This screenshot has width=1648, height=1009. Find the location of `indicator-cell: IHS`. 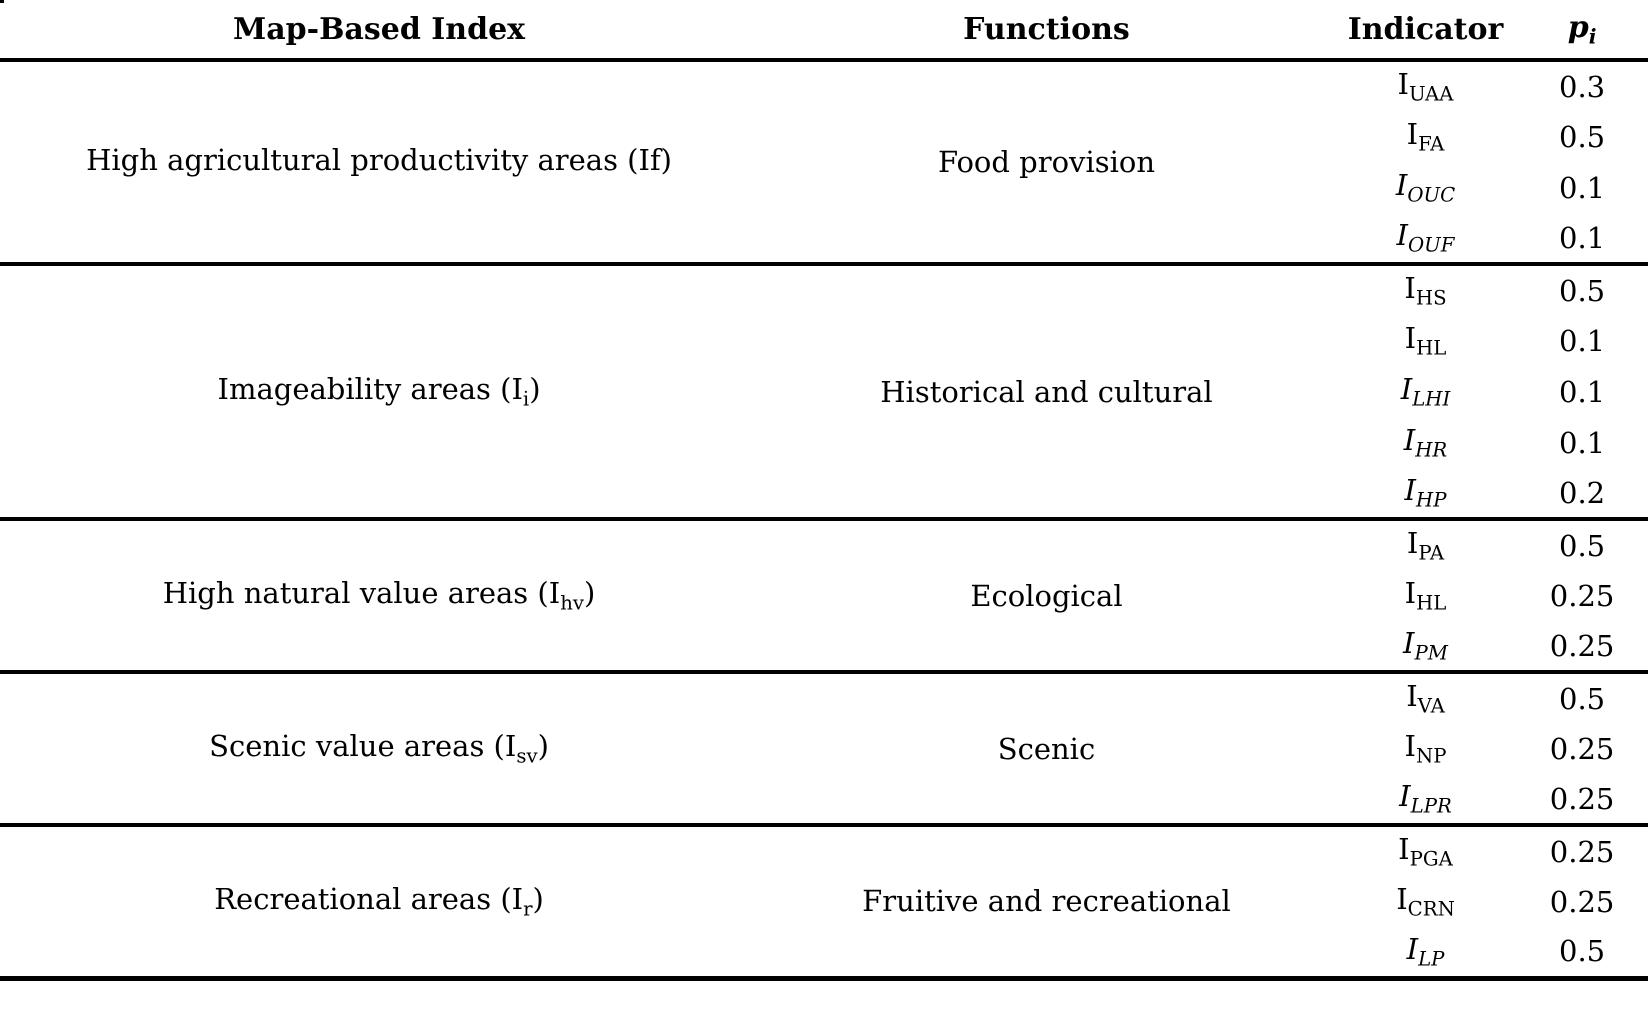

indicator-cell: IHS is located at coordinates (1425, 289).